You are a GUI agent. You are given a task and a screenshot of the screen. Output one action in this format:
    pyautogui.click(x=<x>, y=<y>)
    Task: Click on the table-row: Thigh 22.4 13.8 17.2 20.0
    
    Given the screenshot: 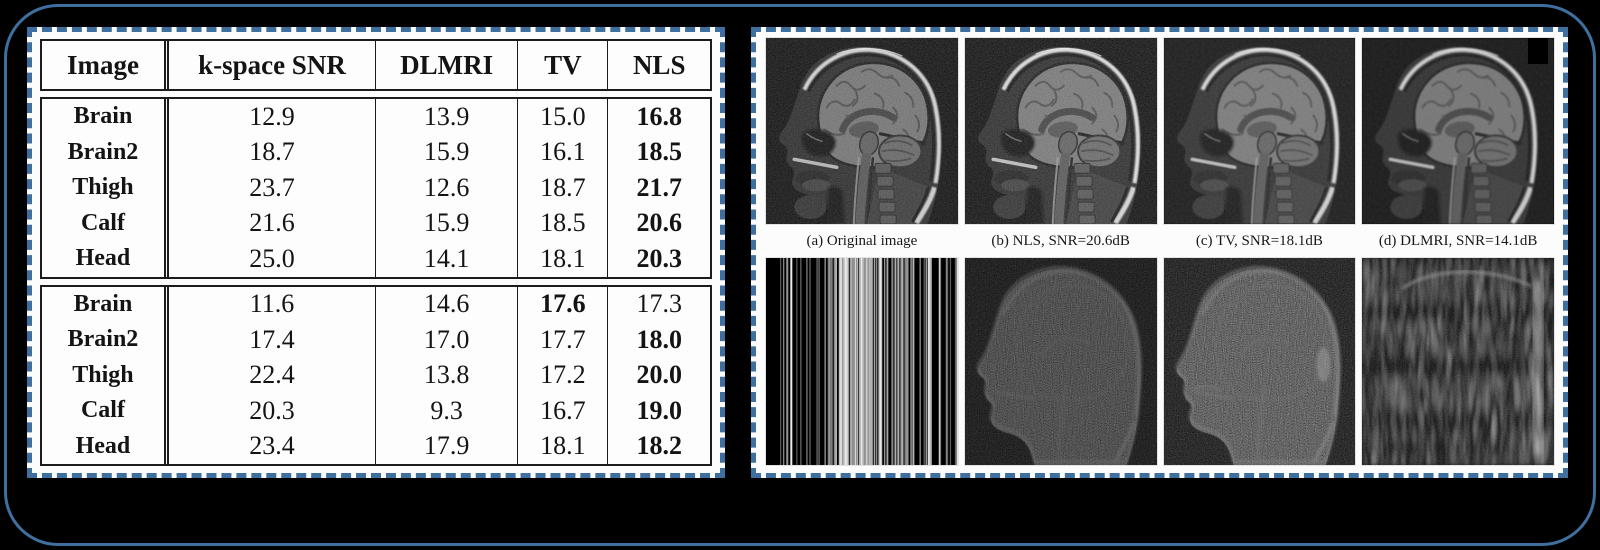 What is the action you would take?
    pyautogui.click(x=376, y=375)
    